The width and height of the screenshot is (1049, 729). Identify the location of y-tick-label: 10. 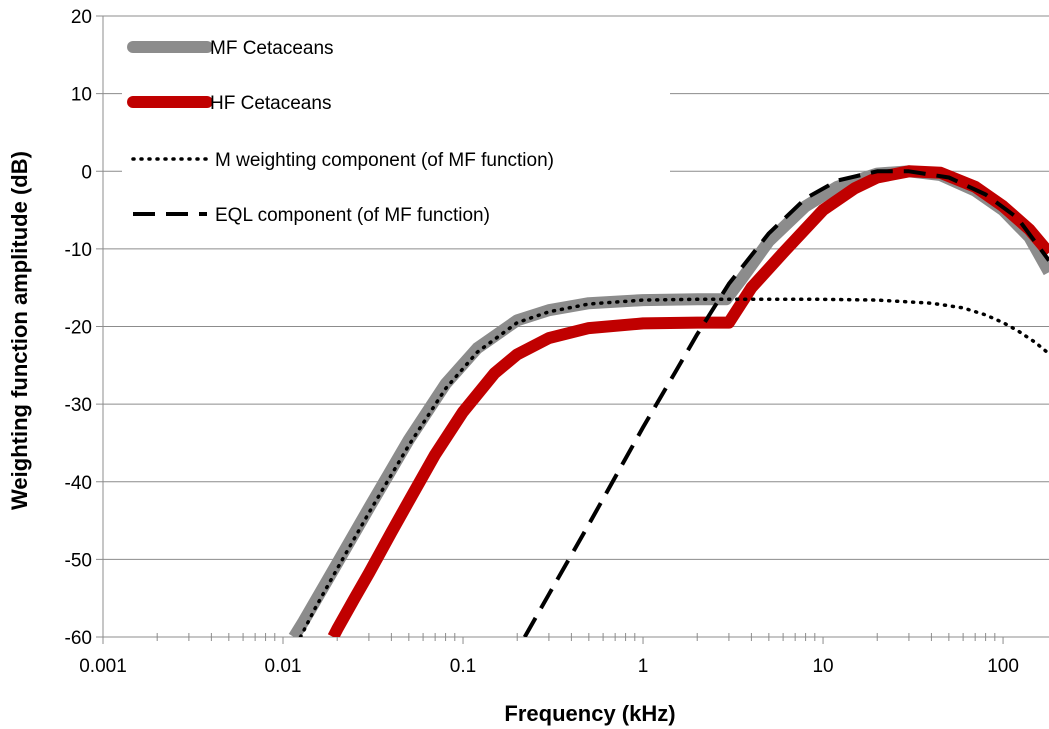
(81, 95).